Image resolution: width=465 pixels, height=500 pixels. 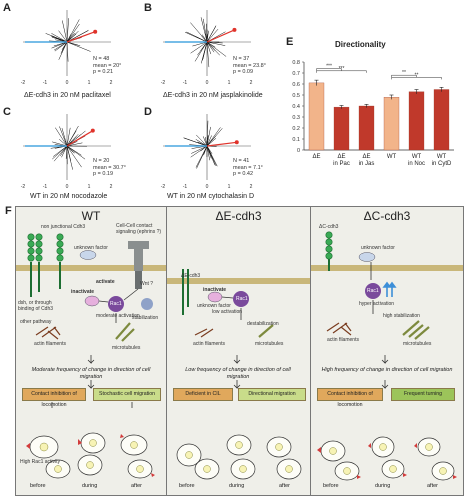 I want to click on rose-plot-a: -2 -1 0 1 2, so click(x=67, y=48).